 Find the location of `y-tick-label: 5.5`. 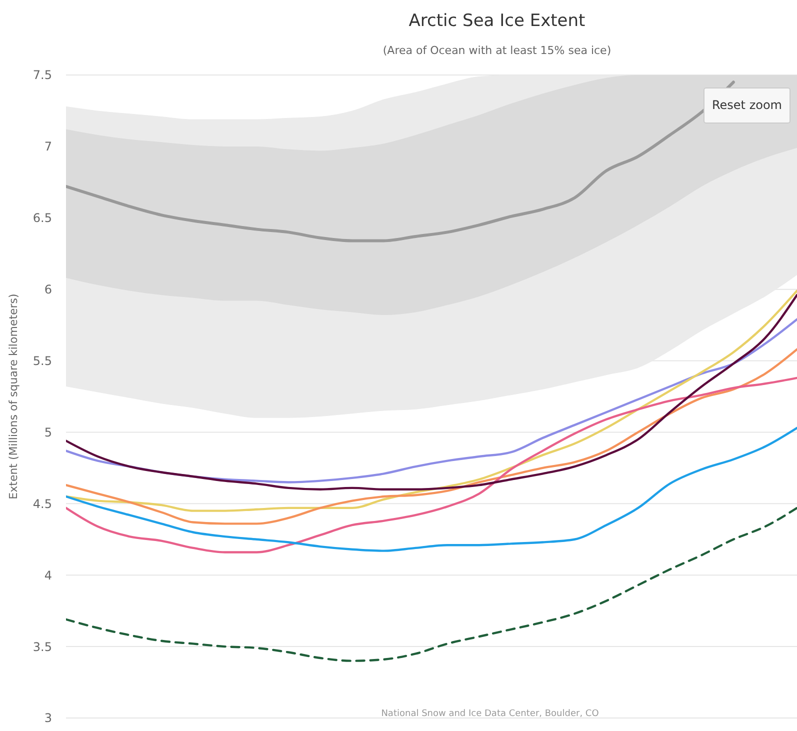

y-tick-label: 5.5 is located at coordinates (42, 361).